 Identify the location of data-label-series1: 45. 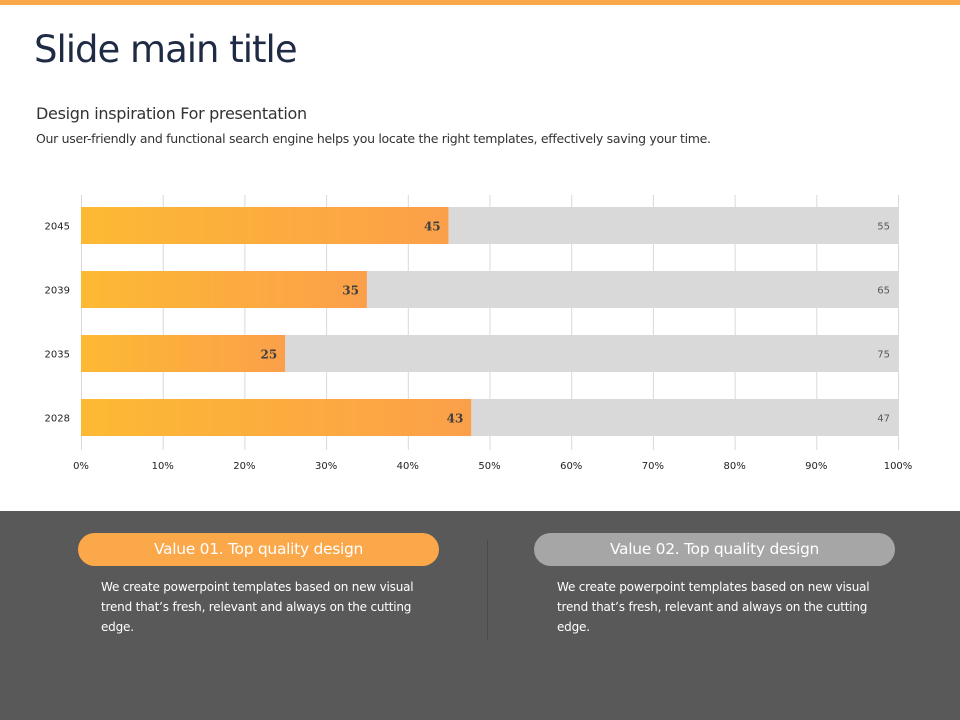
(432, 227).